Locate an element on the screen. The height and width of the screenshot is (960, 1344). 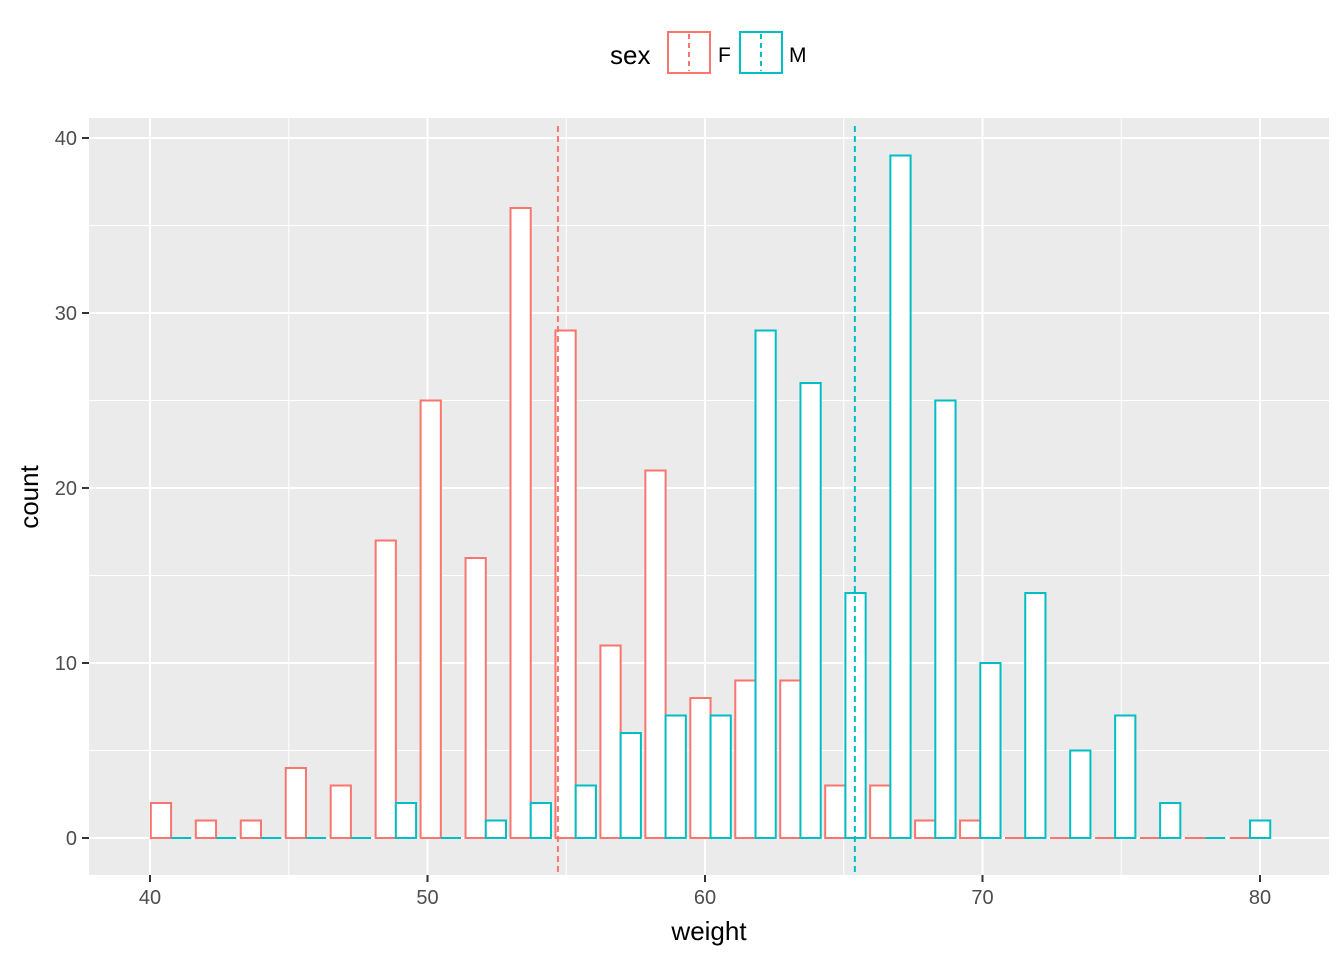
y-tick-label: 40 is located at coordinates (66, 139).